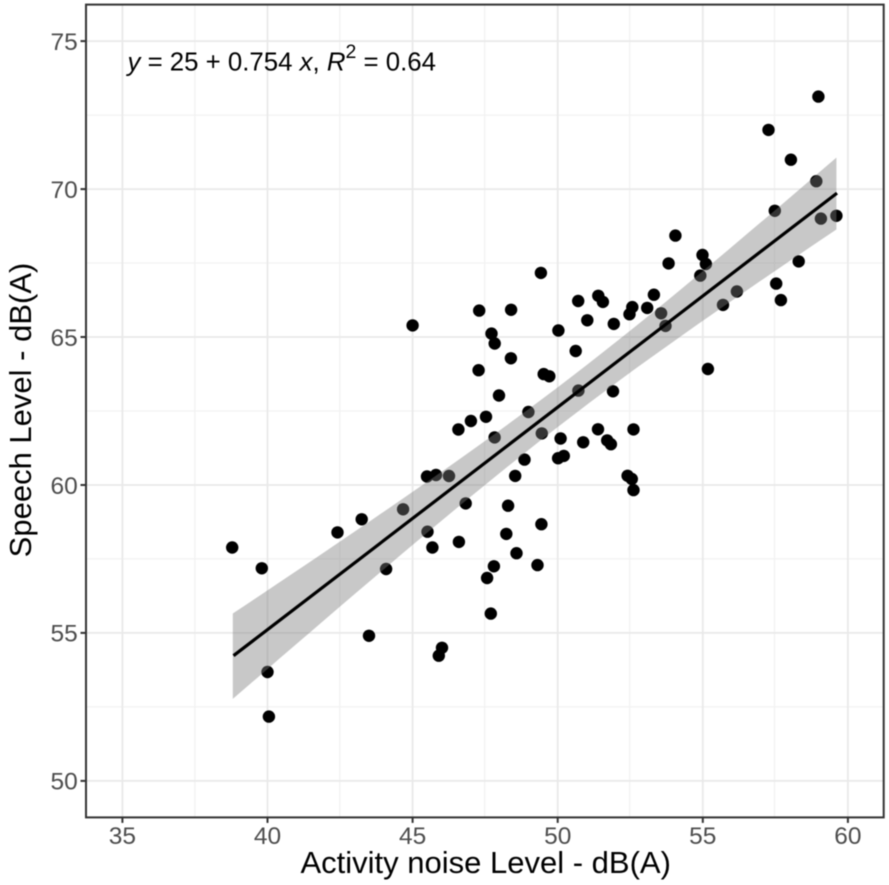  What do you see at coordinates (122, 836) in the screenshot?
I see `svg-text: 35` at bounding box center [122, 836].